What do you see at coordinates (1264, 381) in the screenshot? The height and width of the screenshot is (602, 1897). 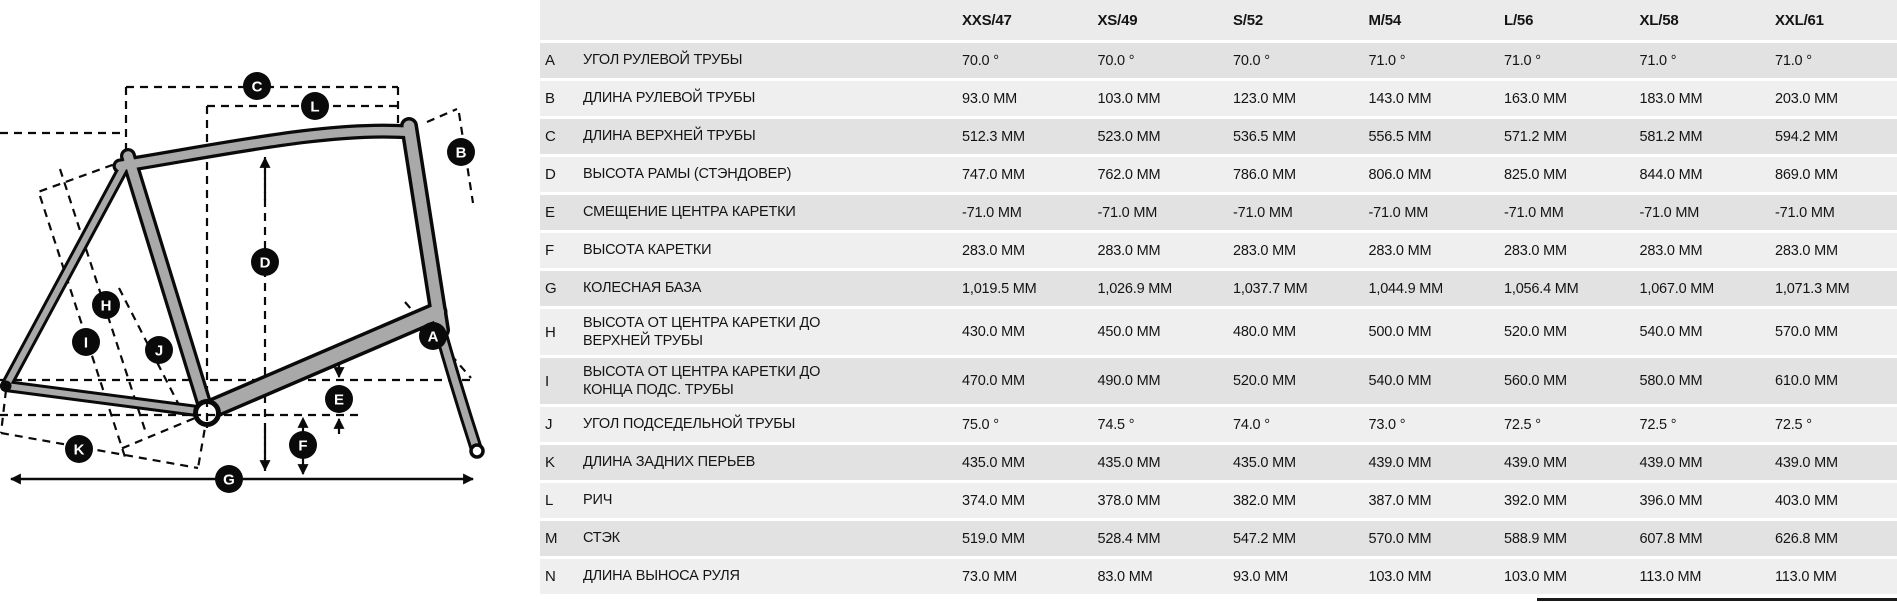 I see `row-value: 520.0 MM` at bounding box center [1264, 381].